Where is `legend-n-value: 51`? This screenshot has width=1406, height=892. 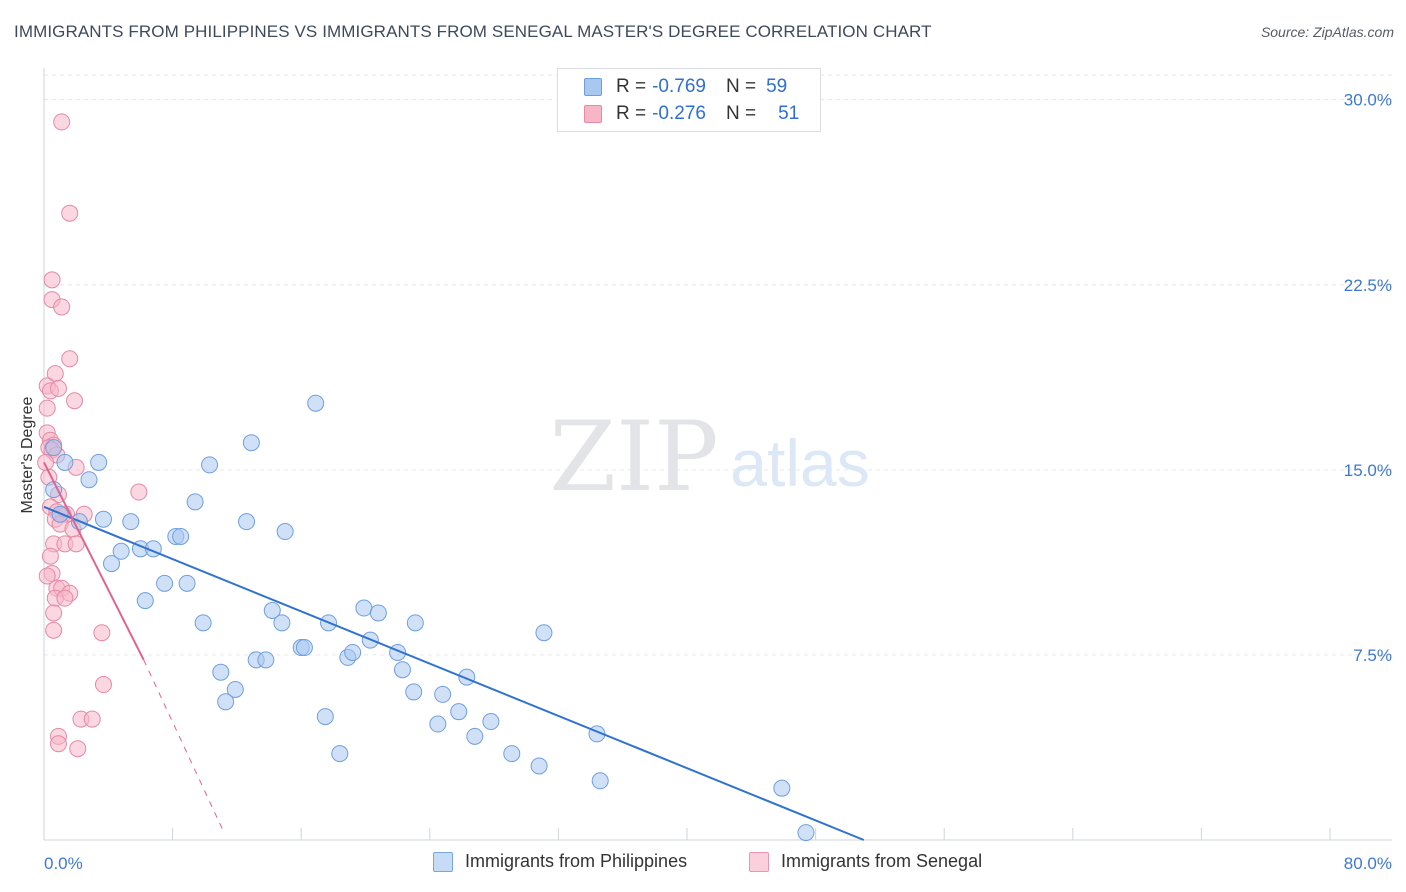 legend-n-value: 51 is located at coordinates (789, 113).